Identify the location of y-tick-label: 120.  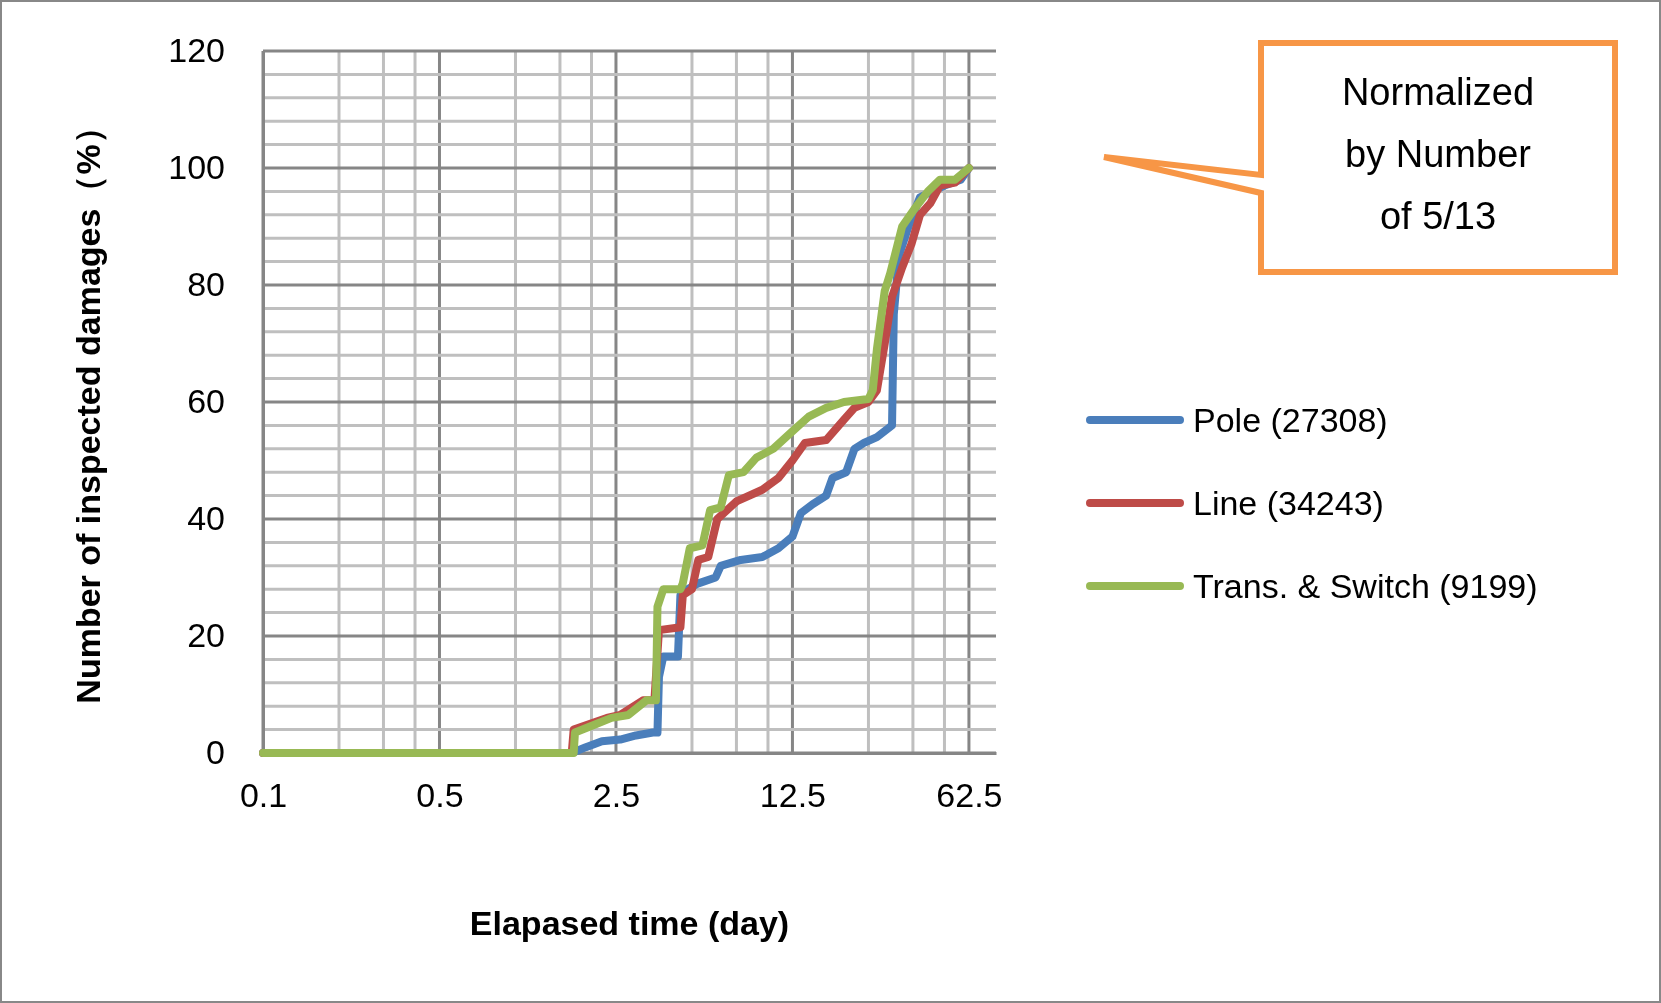
(196, 50).